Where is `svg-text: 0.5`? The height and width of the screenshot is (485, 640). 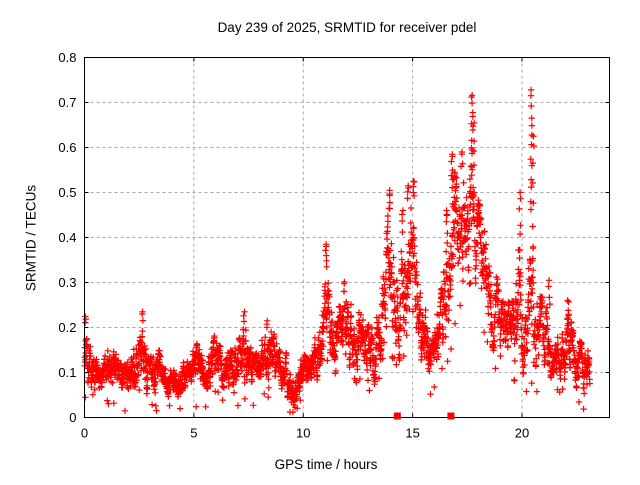 svg-text: 0.5 is located at coordinates (67, 192).